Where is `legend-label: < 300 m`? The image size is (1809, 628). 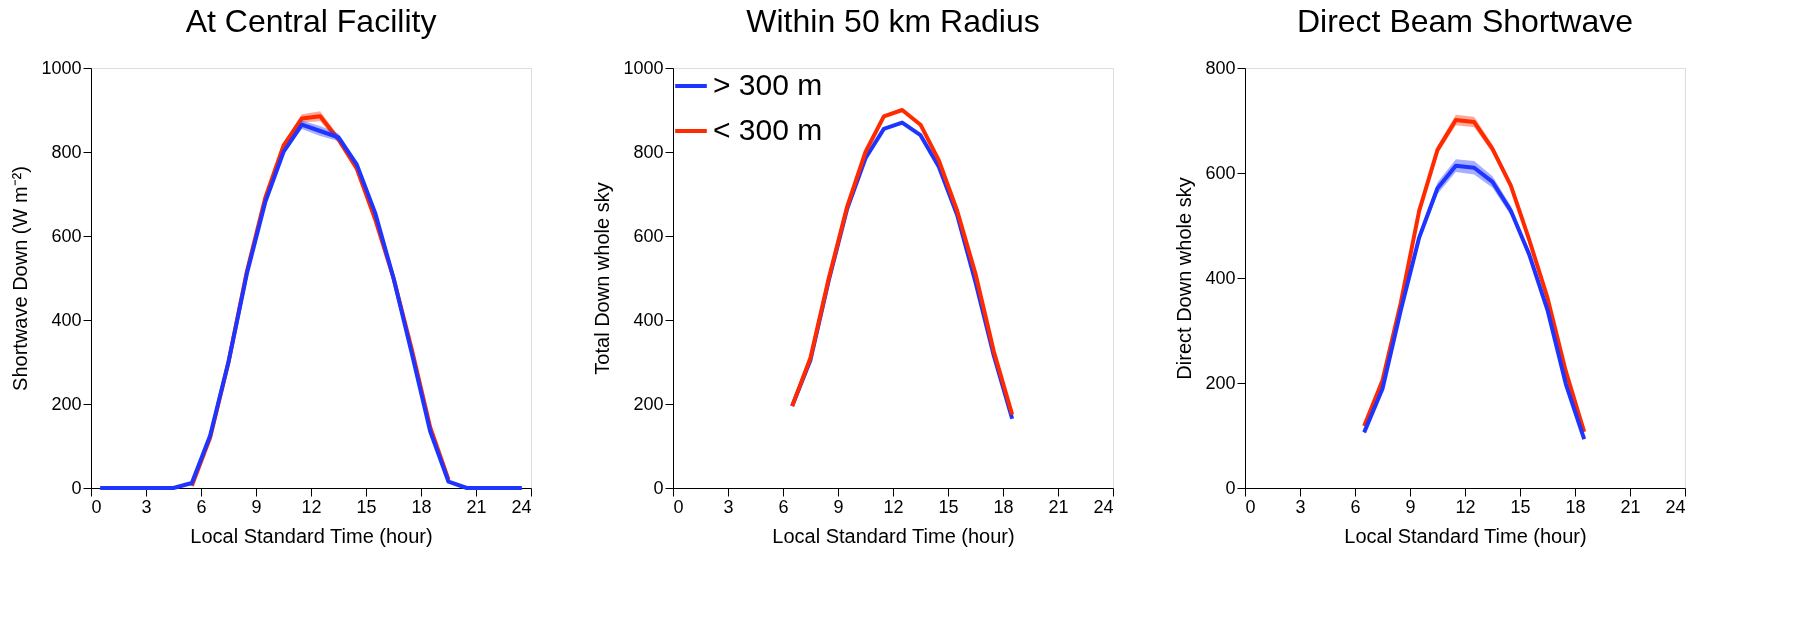
legend-label: < 300 m is located at coordinates (768, 129).